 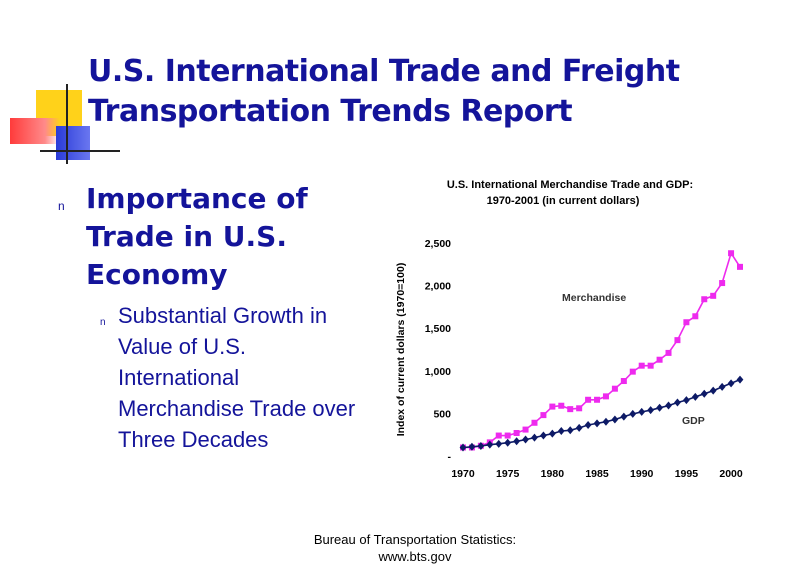 What do you see at coordinates (415, 539) in the screenshot?
I see `footer-source-name: Bureau of Transportation Statistics:` at bounding box center [415, 539].